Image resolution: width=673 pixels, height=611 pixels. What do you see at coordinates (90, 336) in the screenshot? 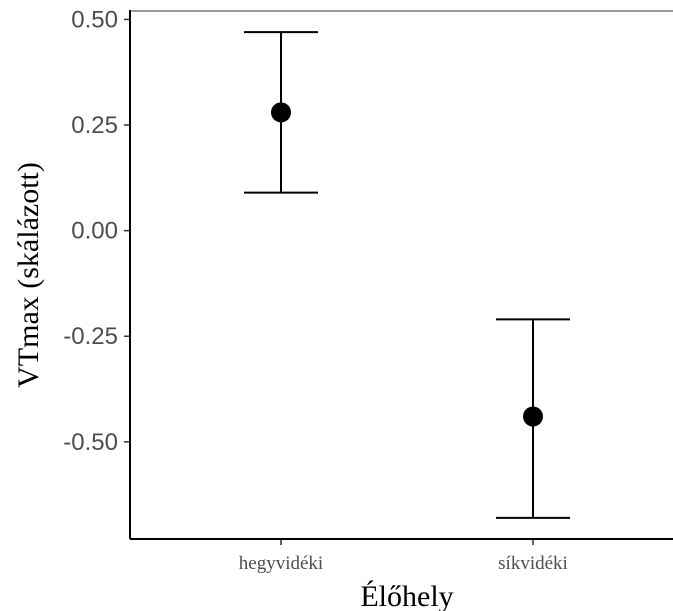
I see `y-tick-label: -0.25` at bounding box center [90, 336].